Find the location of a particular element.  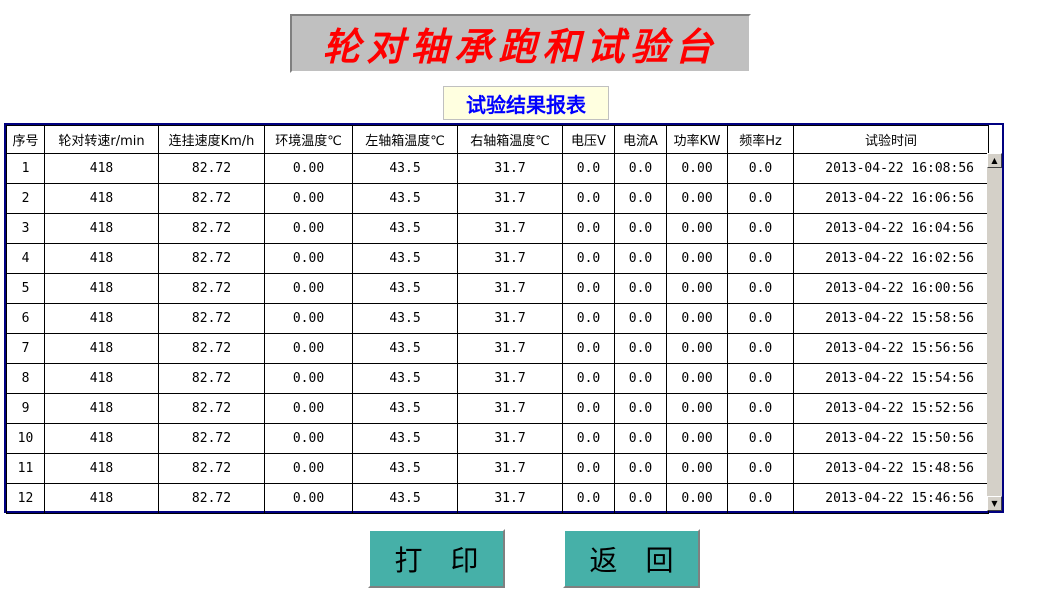

table-cell: 2013-04-22 15:50:56 is located at coordinates (891, 438).